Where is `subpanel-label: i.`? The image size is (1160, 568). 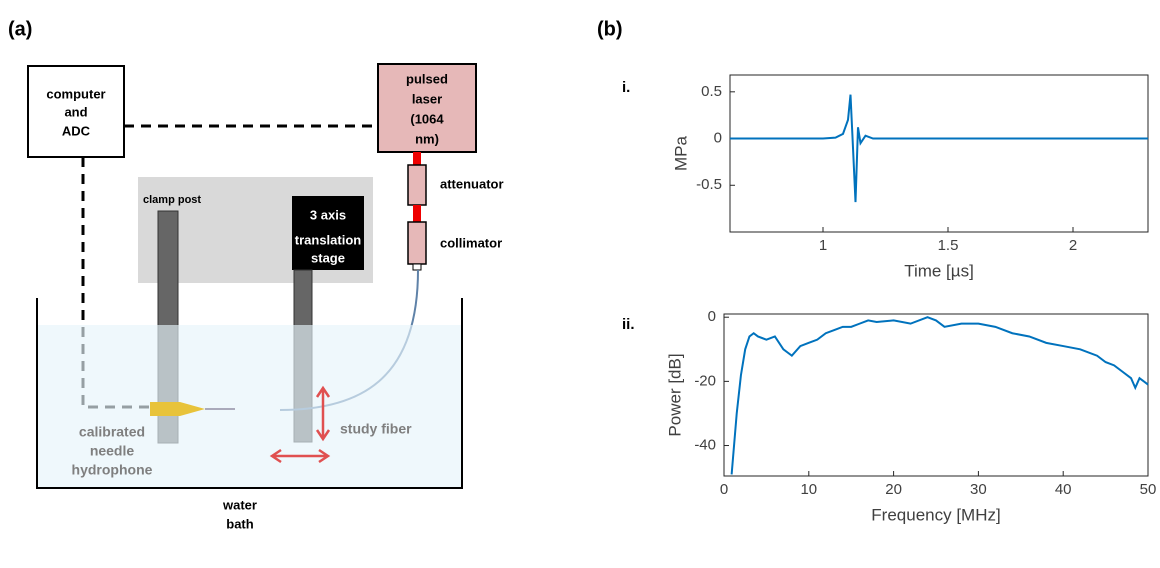 subpanel-label: i. is located at coordinates (626, 87).